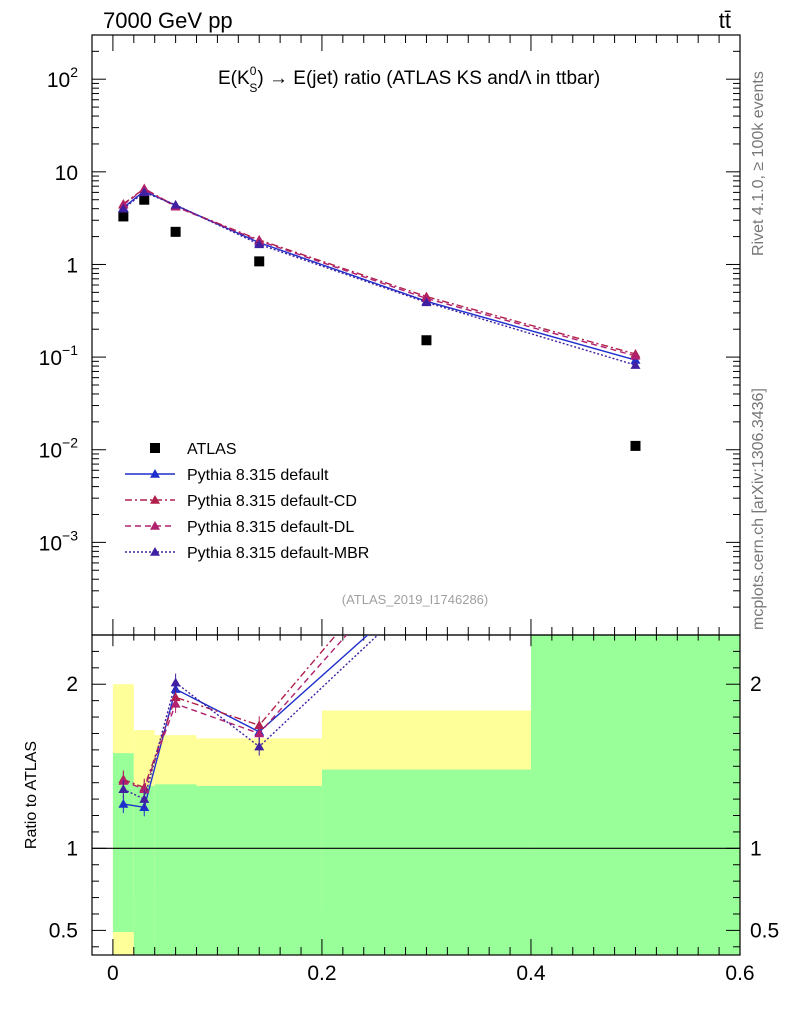  Describe the element at coordinates (756, 684) in the screenshot. I see `ratio-y-tick-label-right: 2` at that location.